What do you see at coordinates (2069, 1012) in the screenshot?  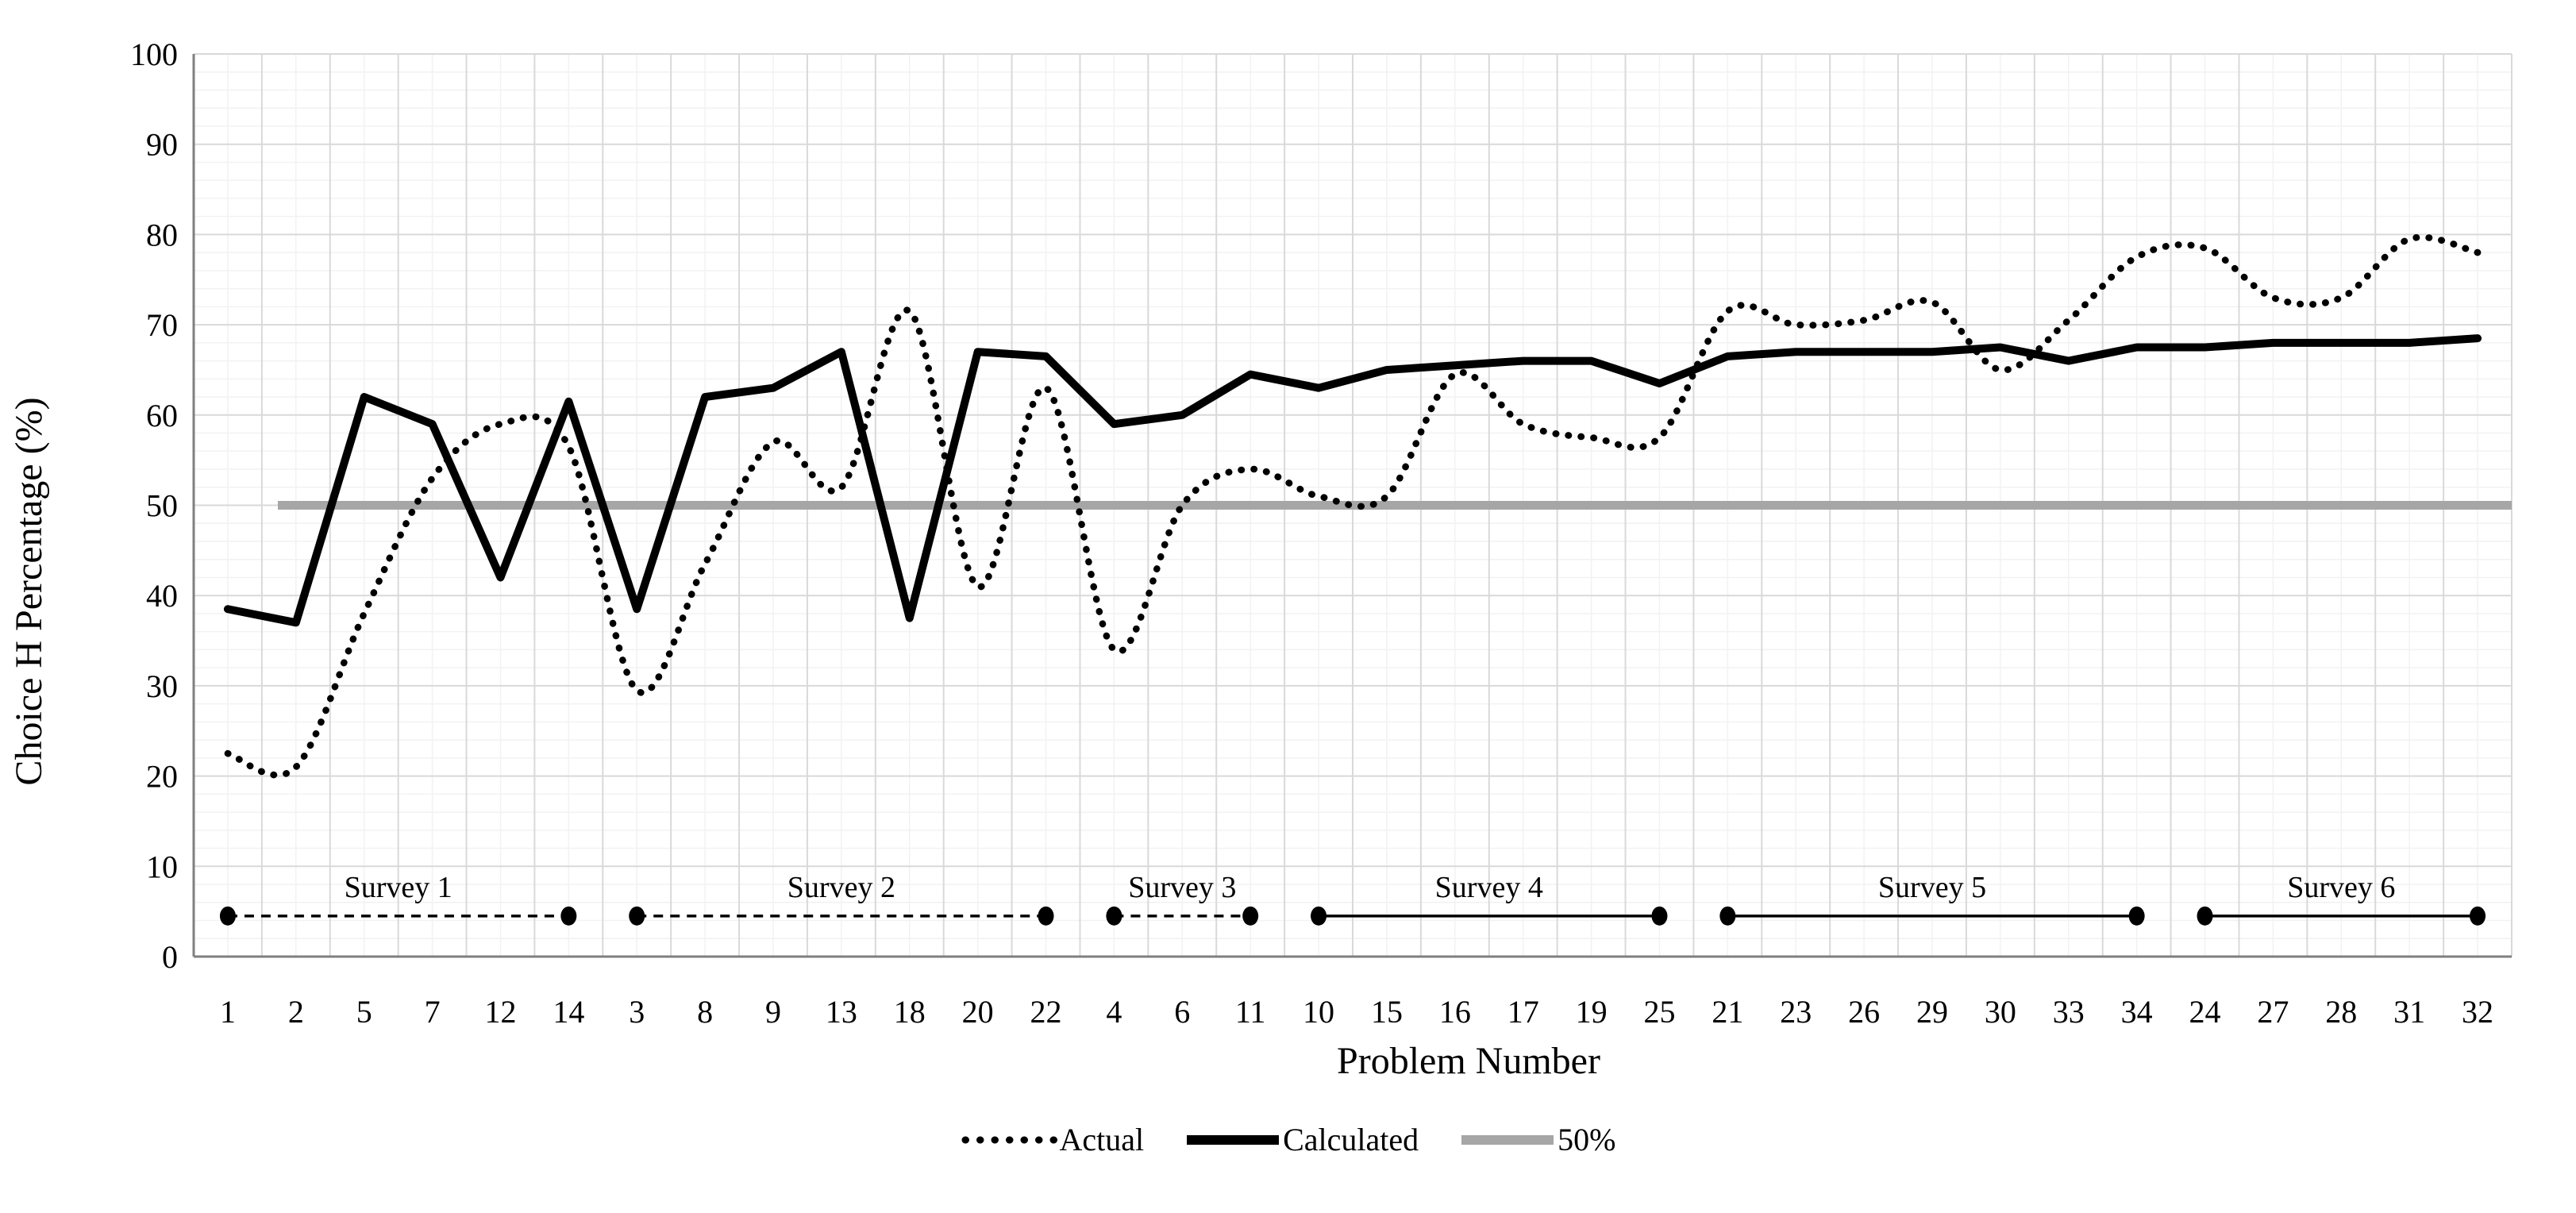 I see `x-tick-label: 33` at bounding box center [2069, 1012].